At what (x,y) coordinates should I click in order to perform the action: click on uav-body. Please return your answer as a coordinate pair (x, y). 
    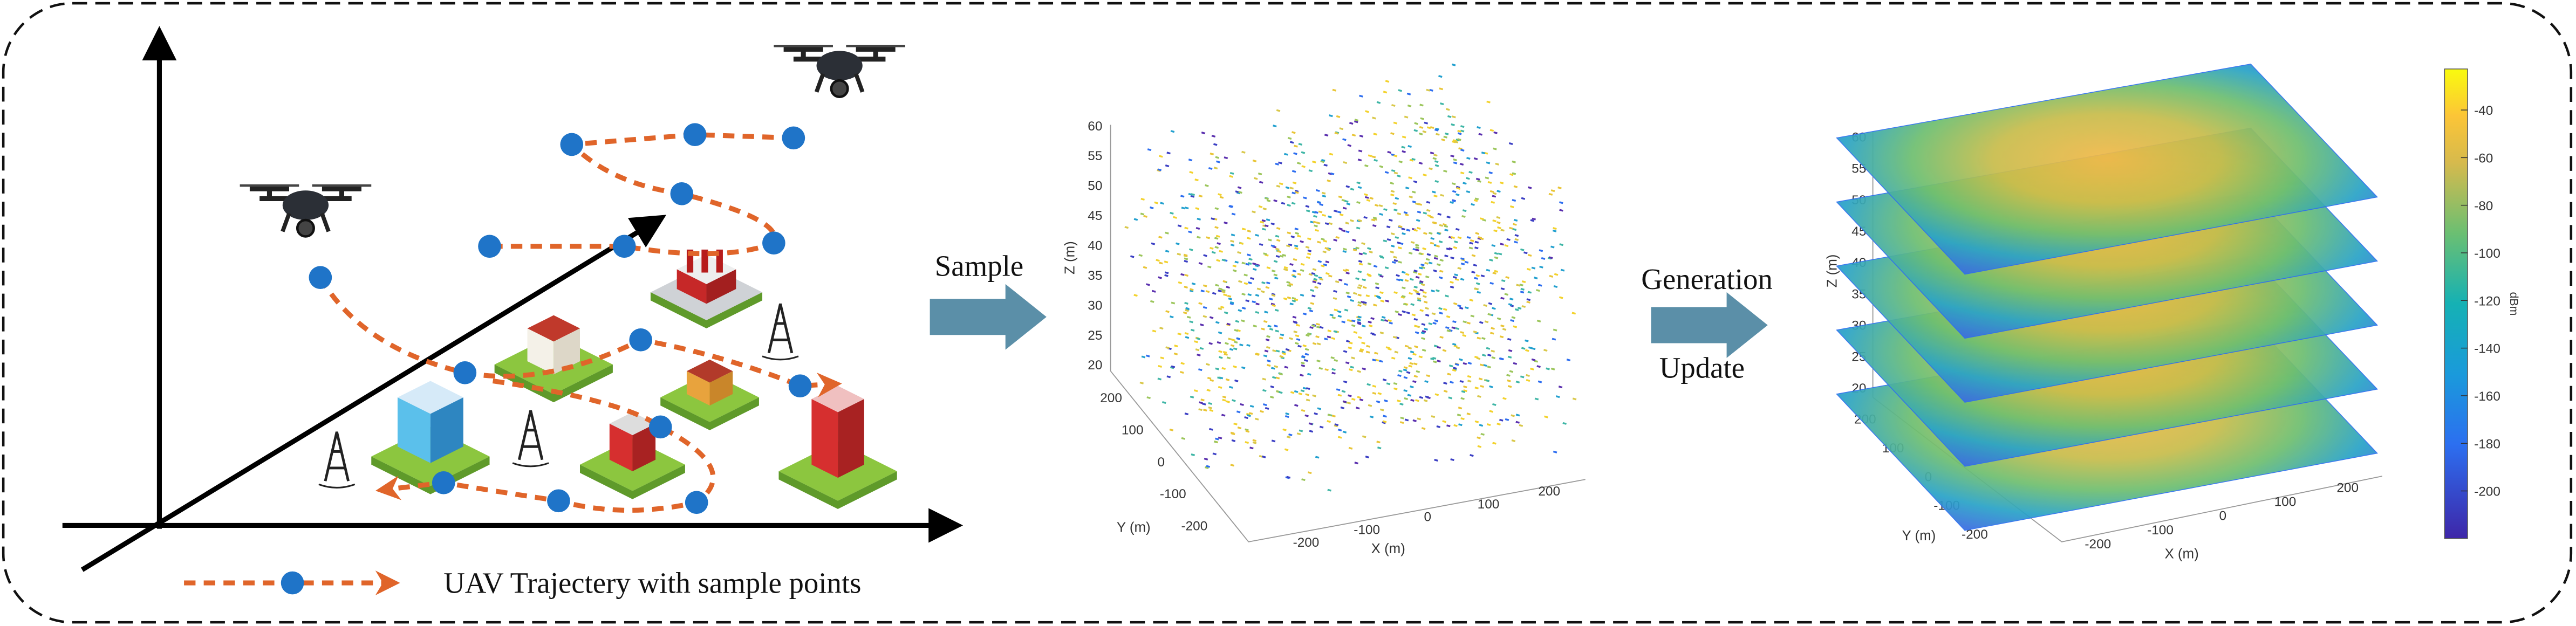
    Looking at the image, I should click on (305, 206).